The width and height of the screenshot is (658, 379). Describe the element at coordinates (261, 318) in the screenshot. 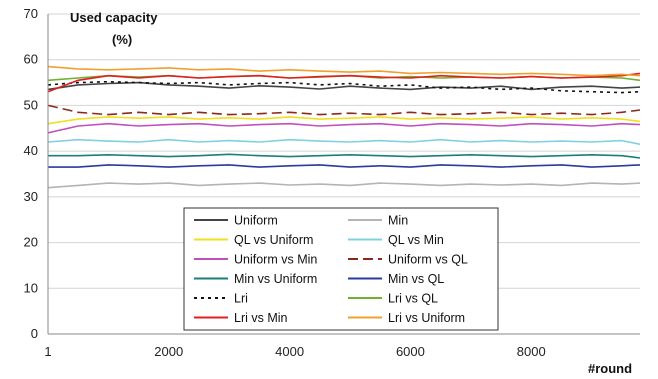

I see `legend-label: Lri vs Min` at that location.